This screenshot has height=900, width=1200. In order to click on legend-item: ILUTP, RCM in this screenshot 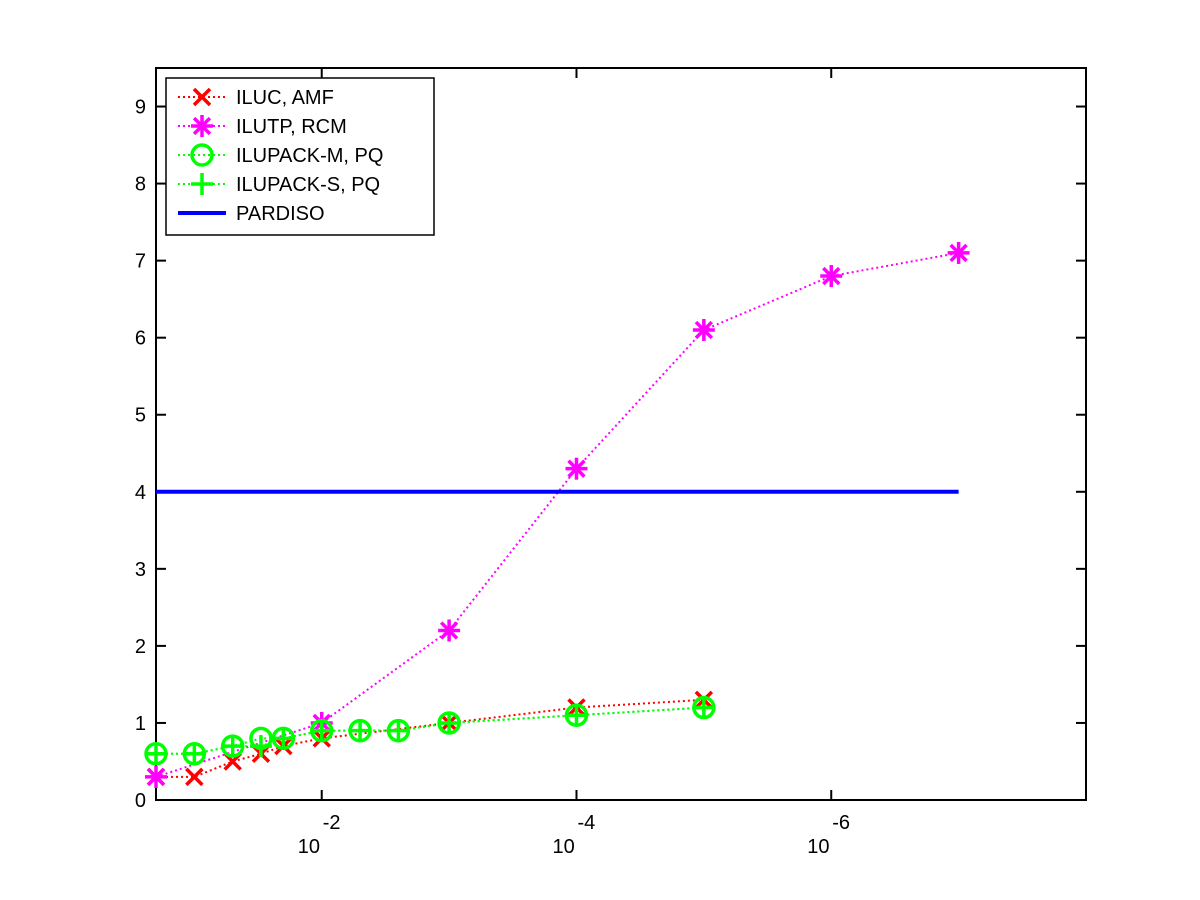, I will do `click(262, 126)`.